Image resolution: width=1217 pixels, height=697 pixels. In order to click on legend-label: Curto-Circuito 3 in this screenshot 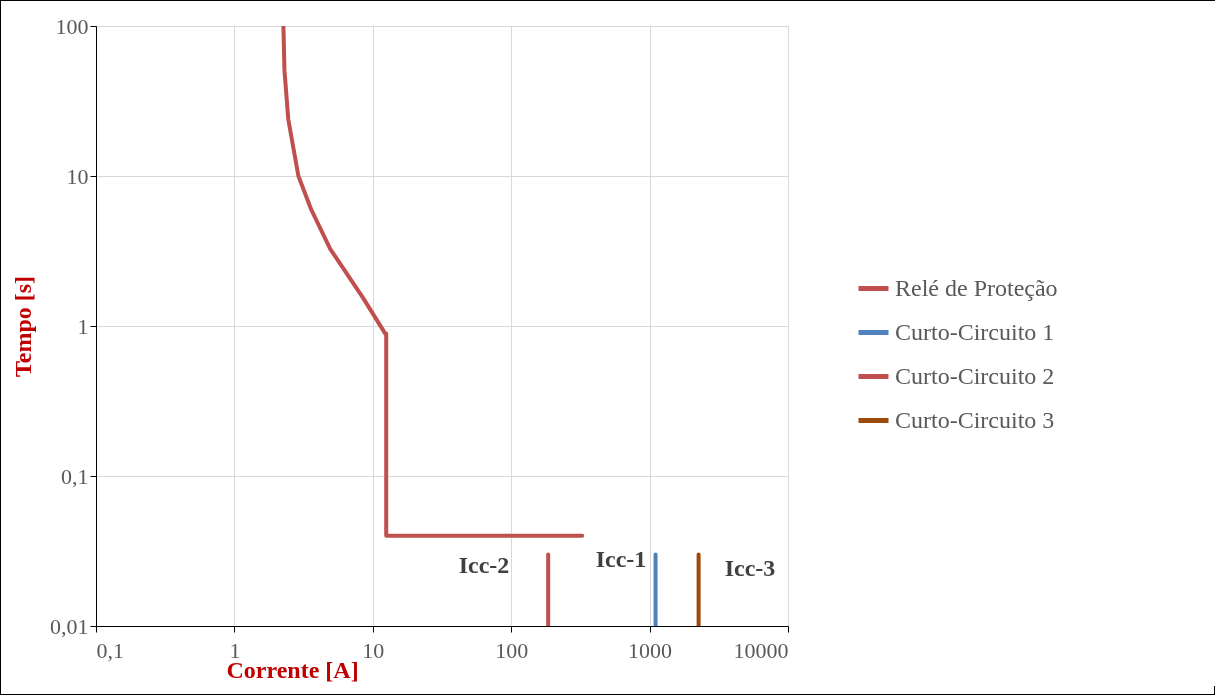, I will do `click(975, 419)`.